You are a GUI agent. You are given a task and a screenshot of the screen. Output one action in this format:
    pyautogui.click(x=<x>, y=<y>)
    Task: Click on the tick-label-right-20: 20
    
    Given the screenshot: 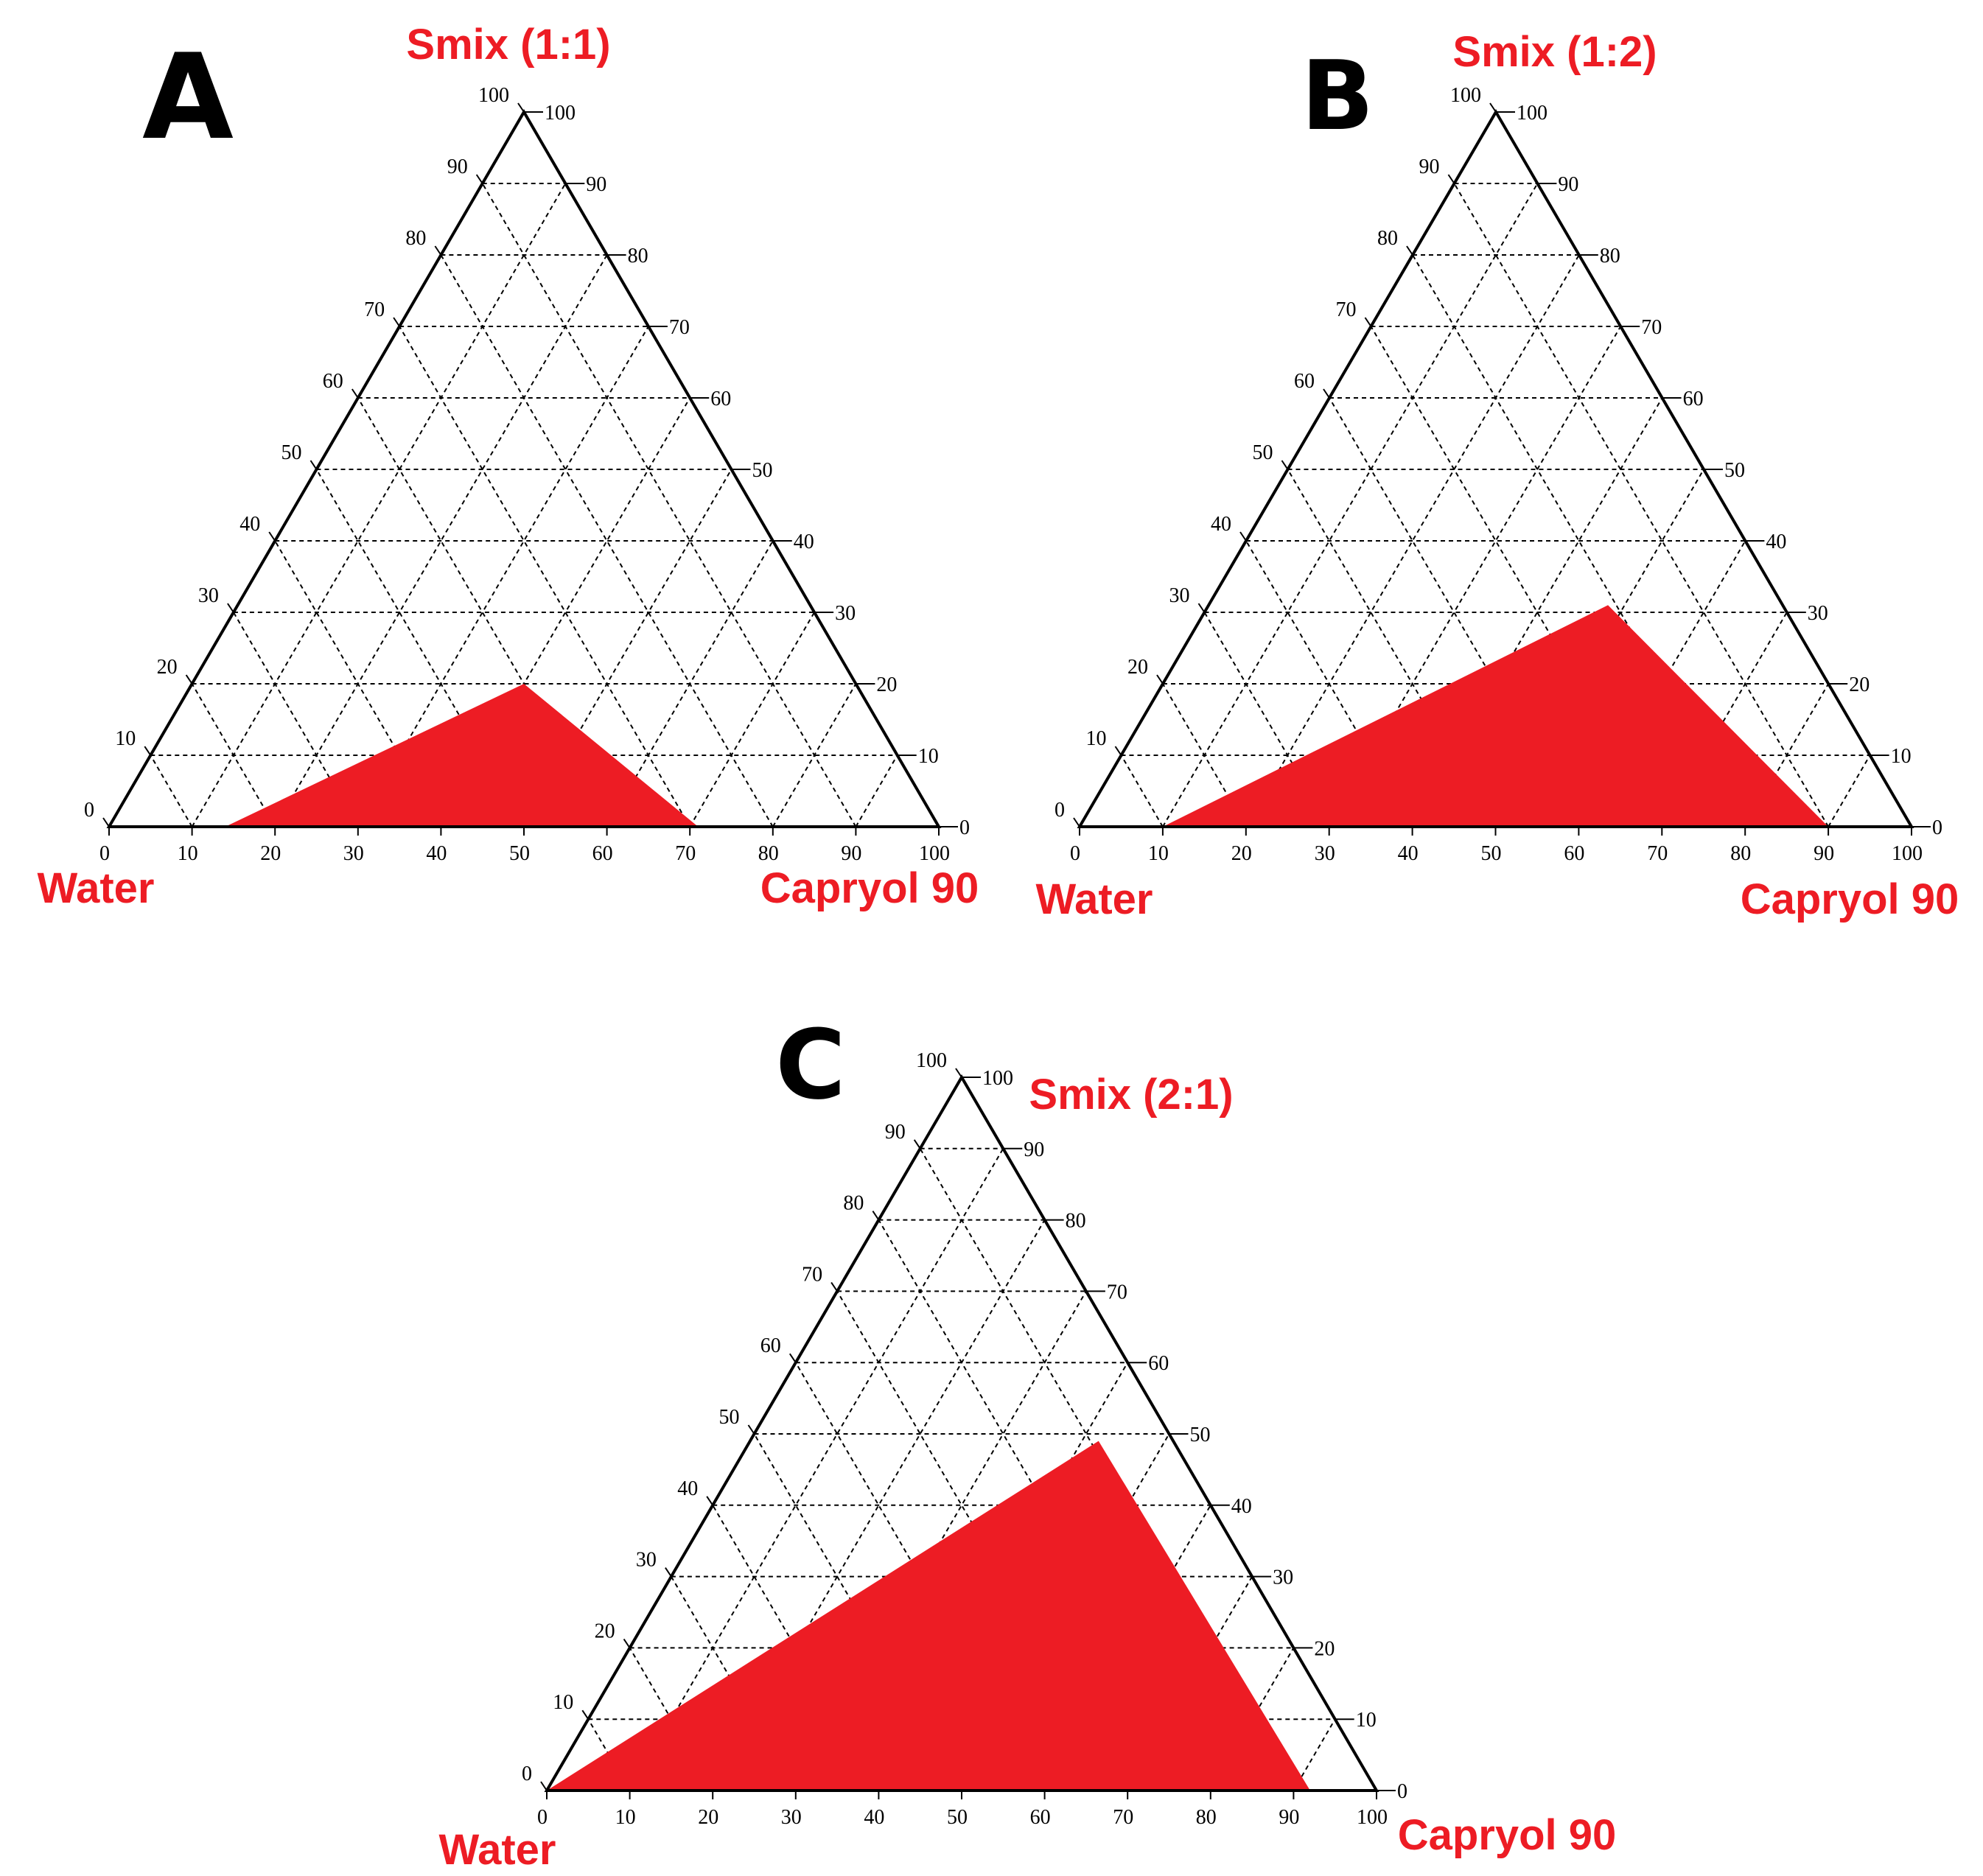 What is the action you would take?
    pyautogui.click(x=1859, y=684)
    